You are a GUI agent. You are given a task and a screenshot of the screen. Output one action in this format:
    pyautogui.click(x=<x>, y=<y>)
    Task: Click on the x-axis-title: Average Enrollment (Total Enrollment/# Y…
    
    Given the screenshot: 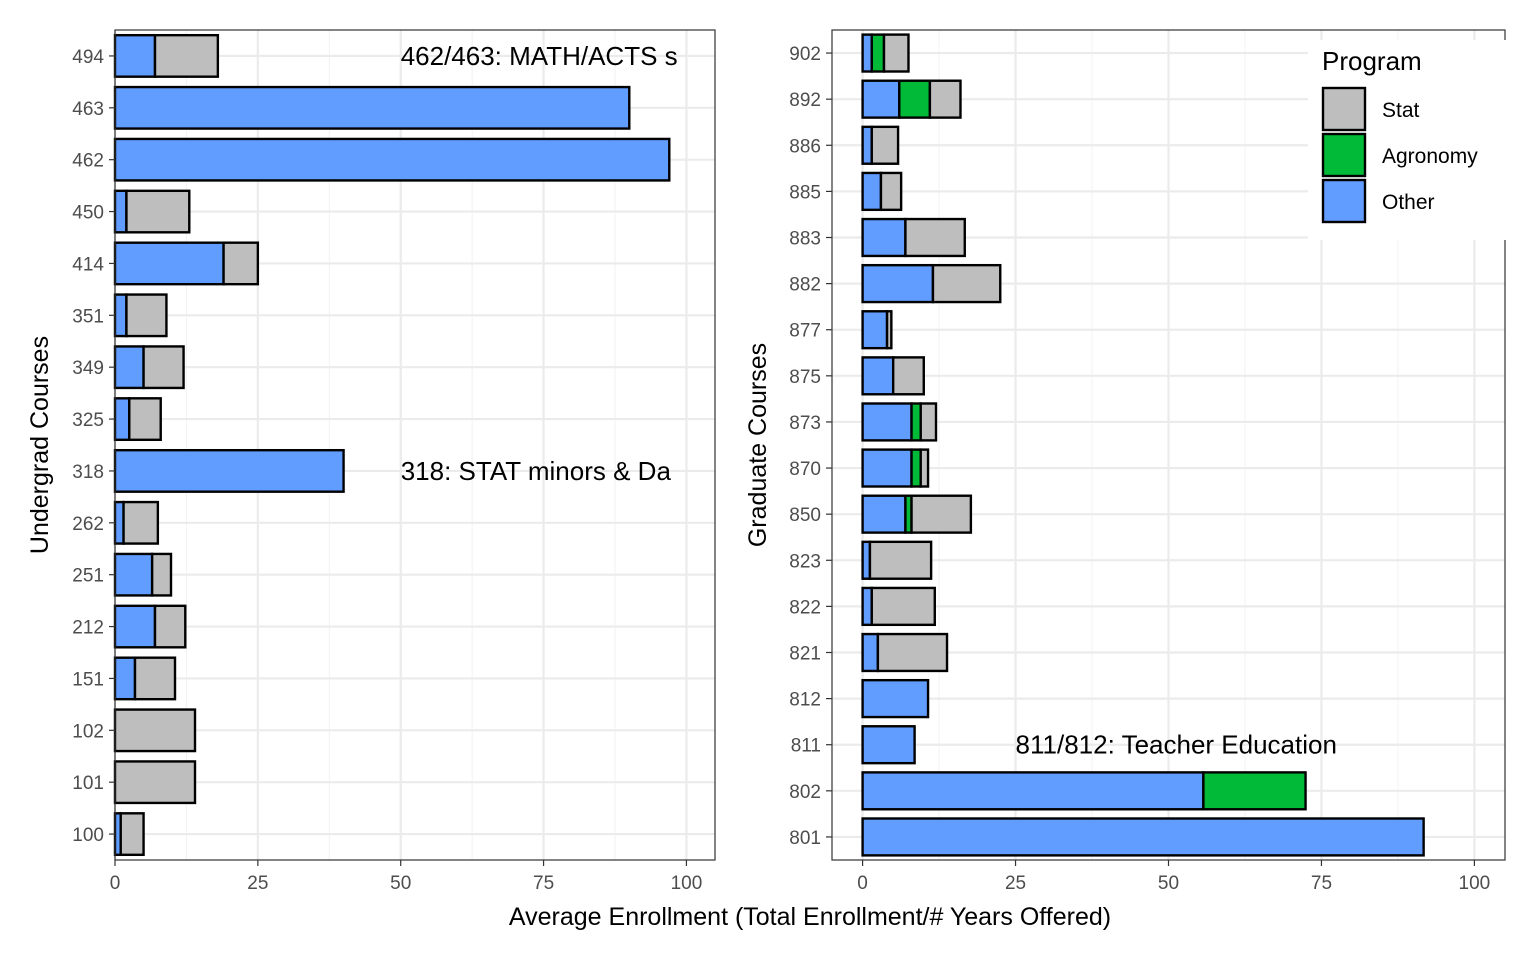 What is the action you would take?
    pyautogui.click(x=810, y=917)
    